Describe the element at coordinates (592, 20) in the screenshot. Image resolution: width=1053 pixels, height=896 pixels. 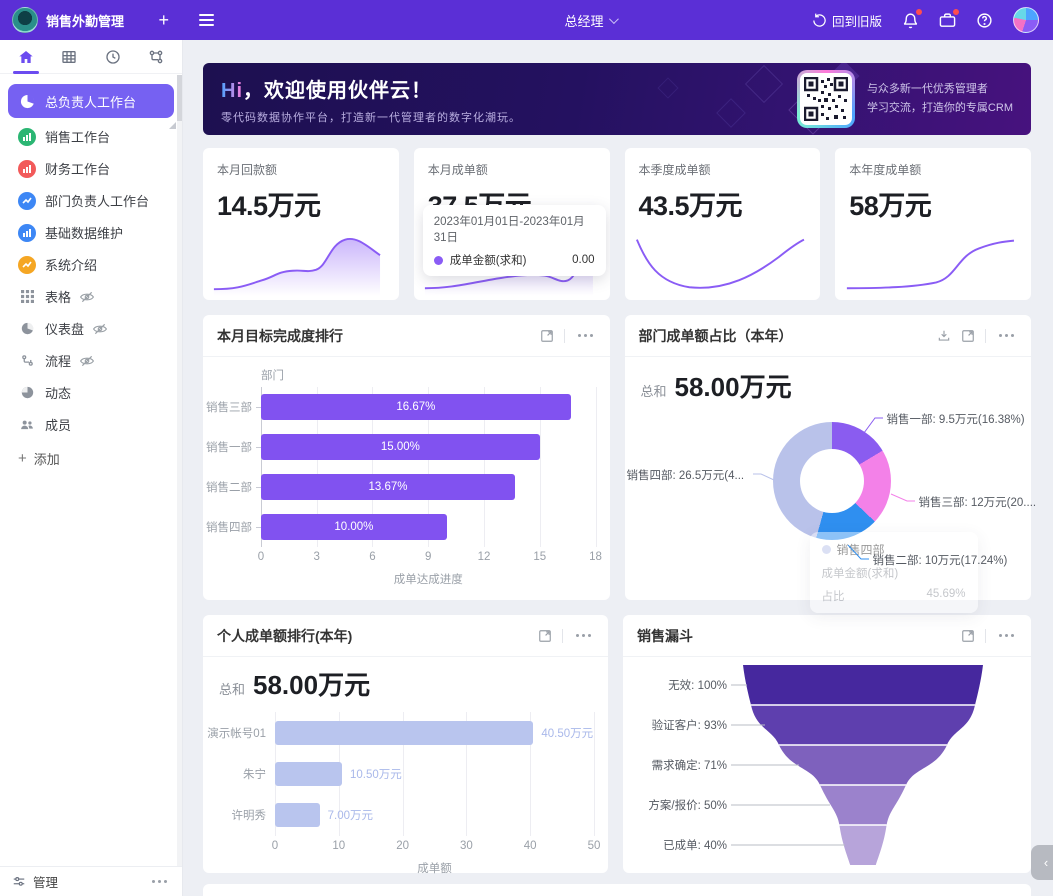
I see `role-selector: 总经理` at that location.